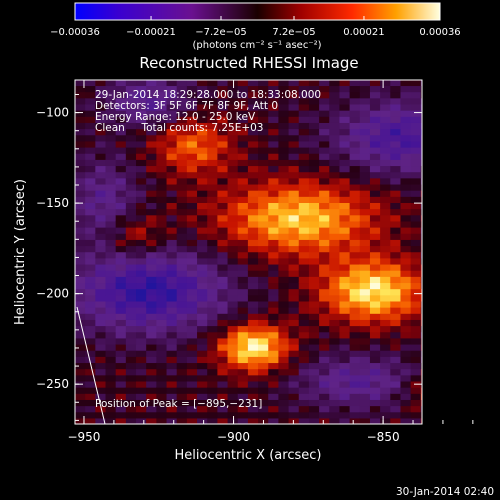 This screenshot has width=500, height=500. Describe the element at coordinates (179, 128) in the screenshot. I see `info-line-counts: Clean Total counts: 7.25E+03` at that location.